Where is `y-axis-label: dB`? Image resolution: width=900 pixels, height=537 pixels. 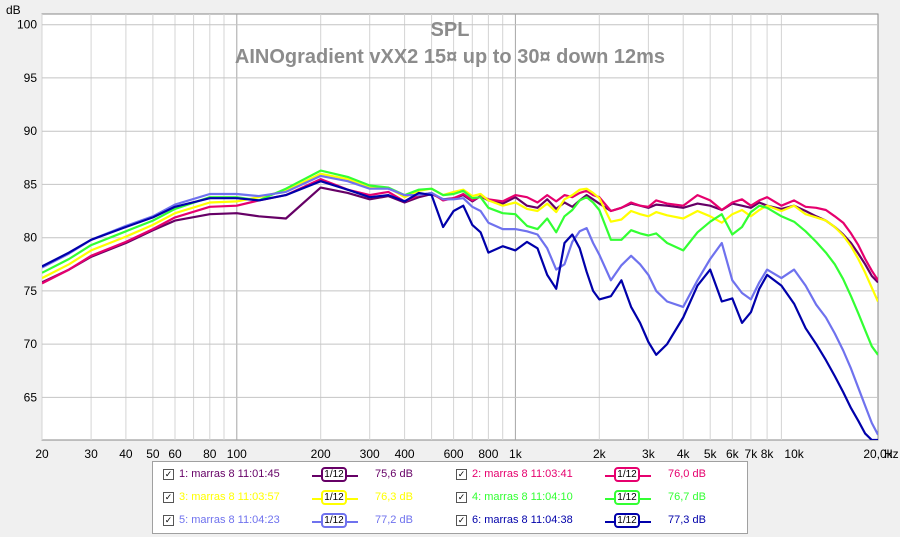 y-axis-label: dB is located at coordinates (13, 10).